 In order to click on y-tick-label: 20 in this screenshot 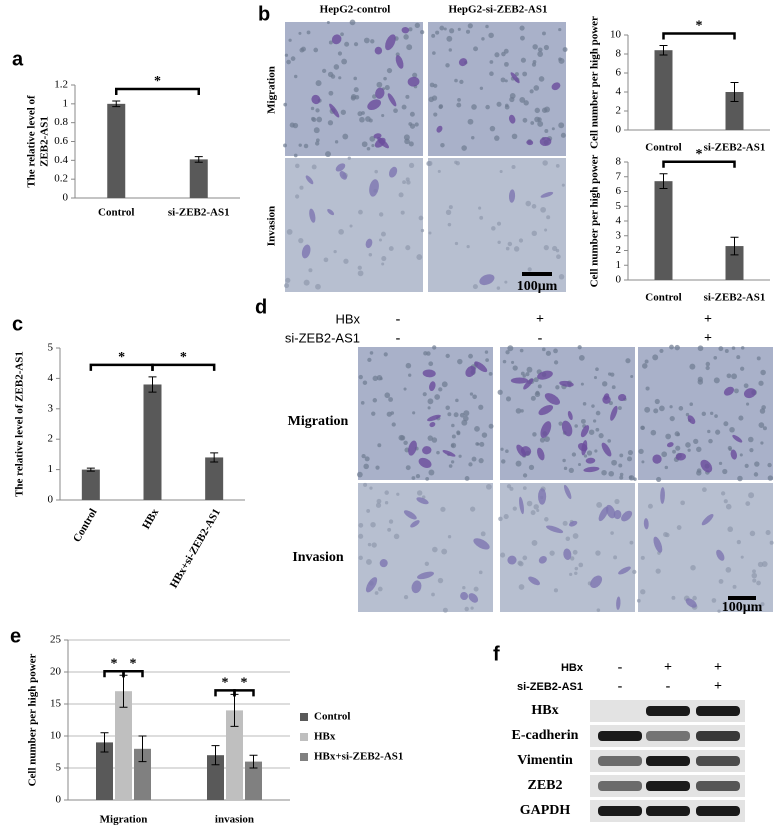, I will do `click(56, 672)`.